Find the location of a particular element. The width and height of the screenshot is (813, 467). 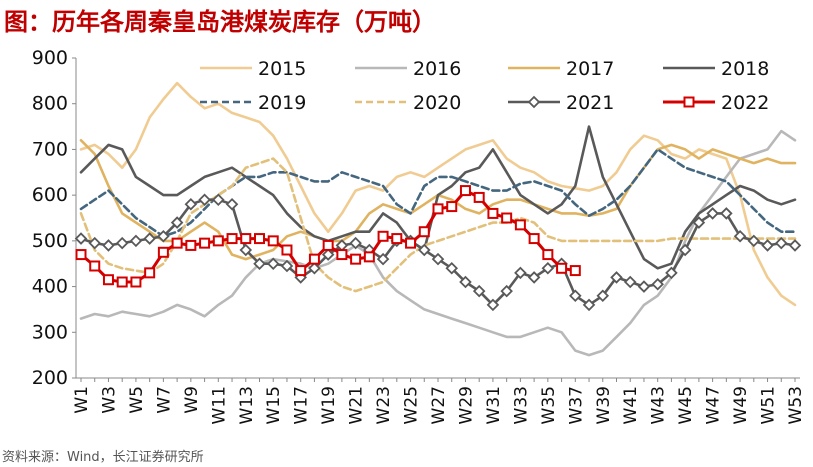

series-2022 is located at coordinates (328, 236).